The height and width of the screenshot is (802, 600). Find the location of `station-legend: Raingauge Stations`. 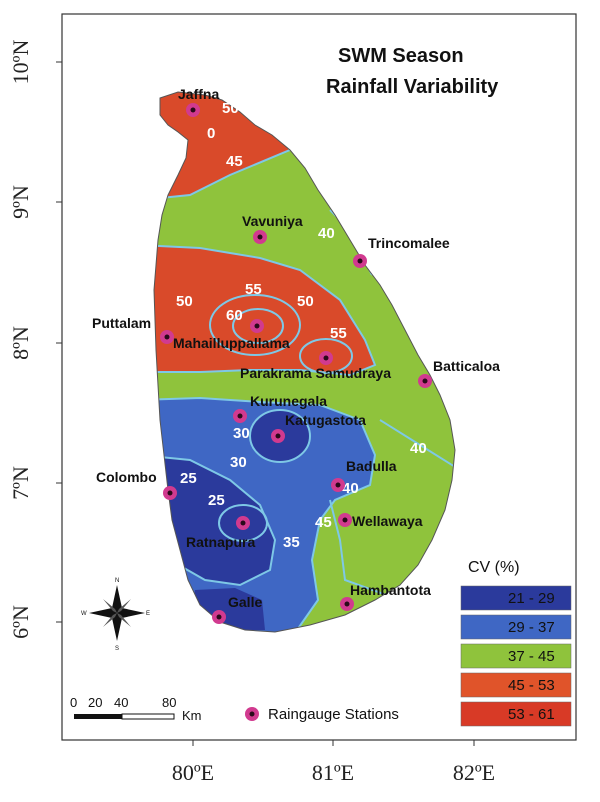

station-legend: Raingauge Stations is located at coordinates (322, 714).